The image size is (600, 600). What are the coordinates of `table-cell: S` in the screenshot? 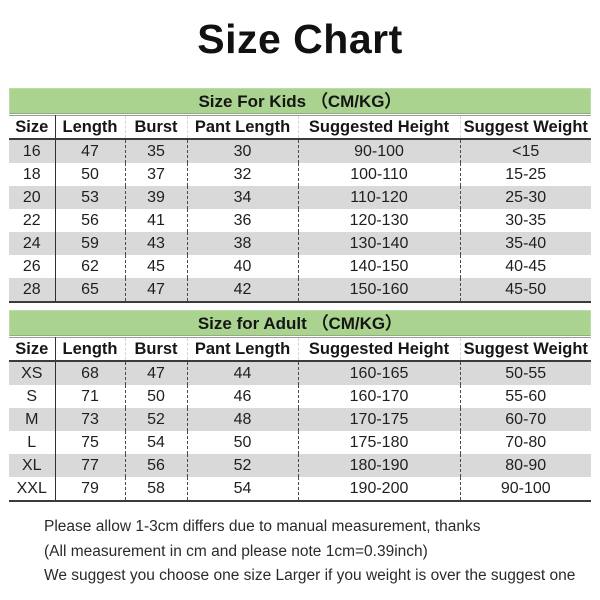 It's located at (32, 396).